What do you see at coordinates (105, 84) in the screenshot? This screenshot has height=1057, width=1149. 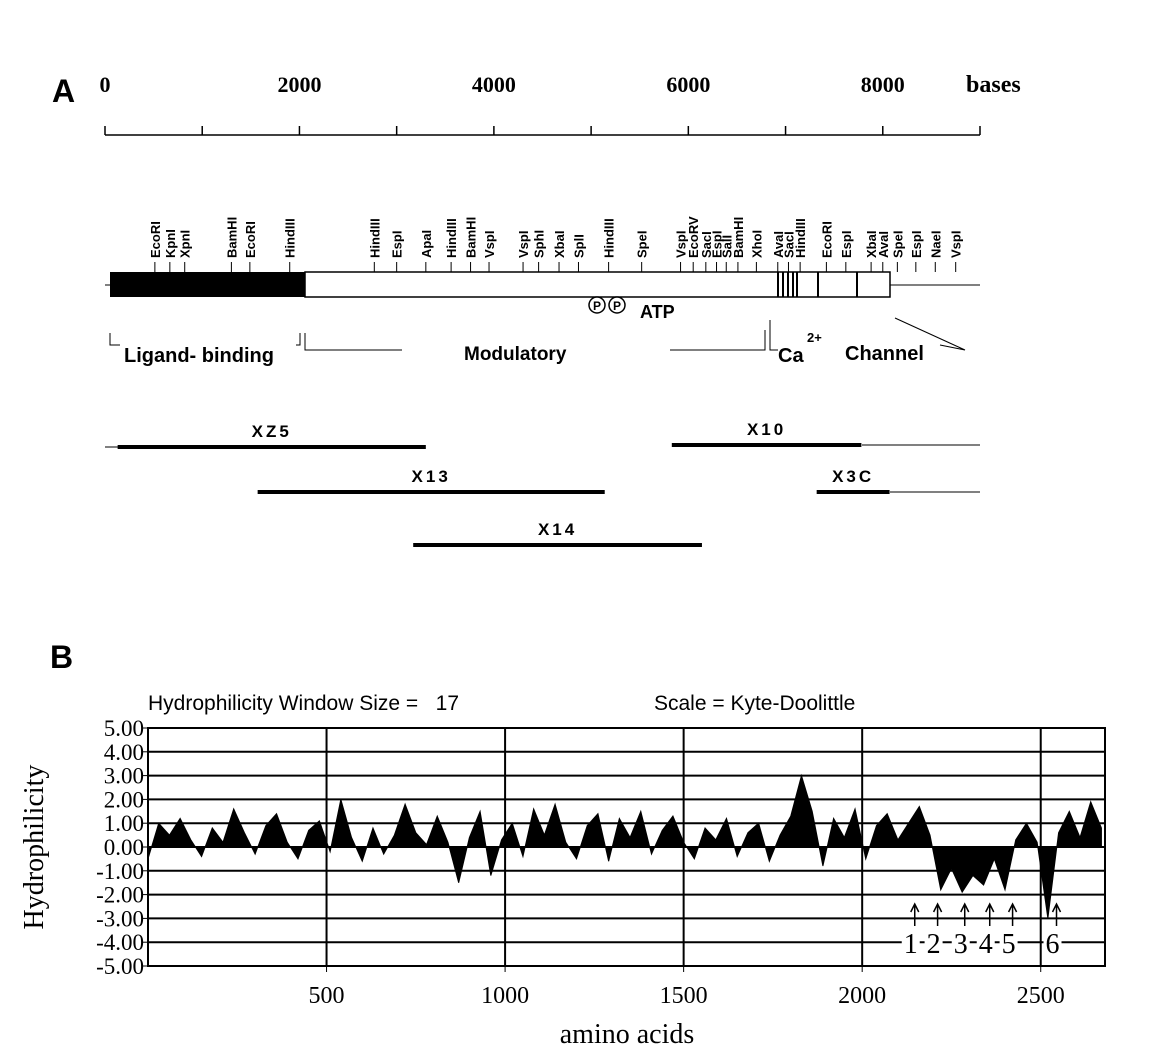 I see `scale-label: 0` at bounding box center [105, 84].